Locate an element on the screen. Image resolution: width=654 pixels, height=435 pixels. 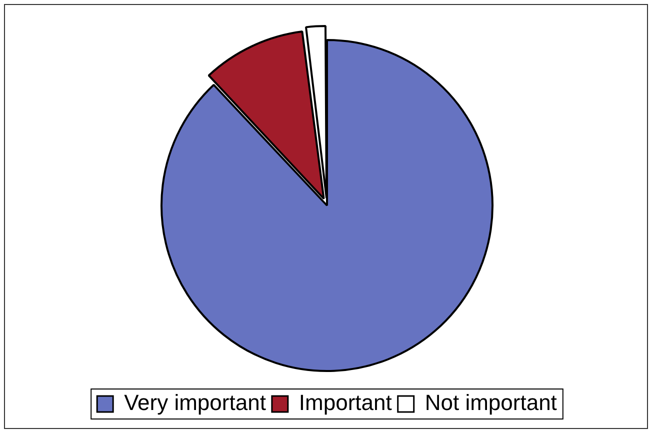
legend-label: Not important is located at coordinates (490, 403).